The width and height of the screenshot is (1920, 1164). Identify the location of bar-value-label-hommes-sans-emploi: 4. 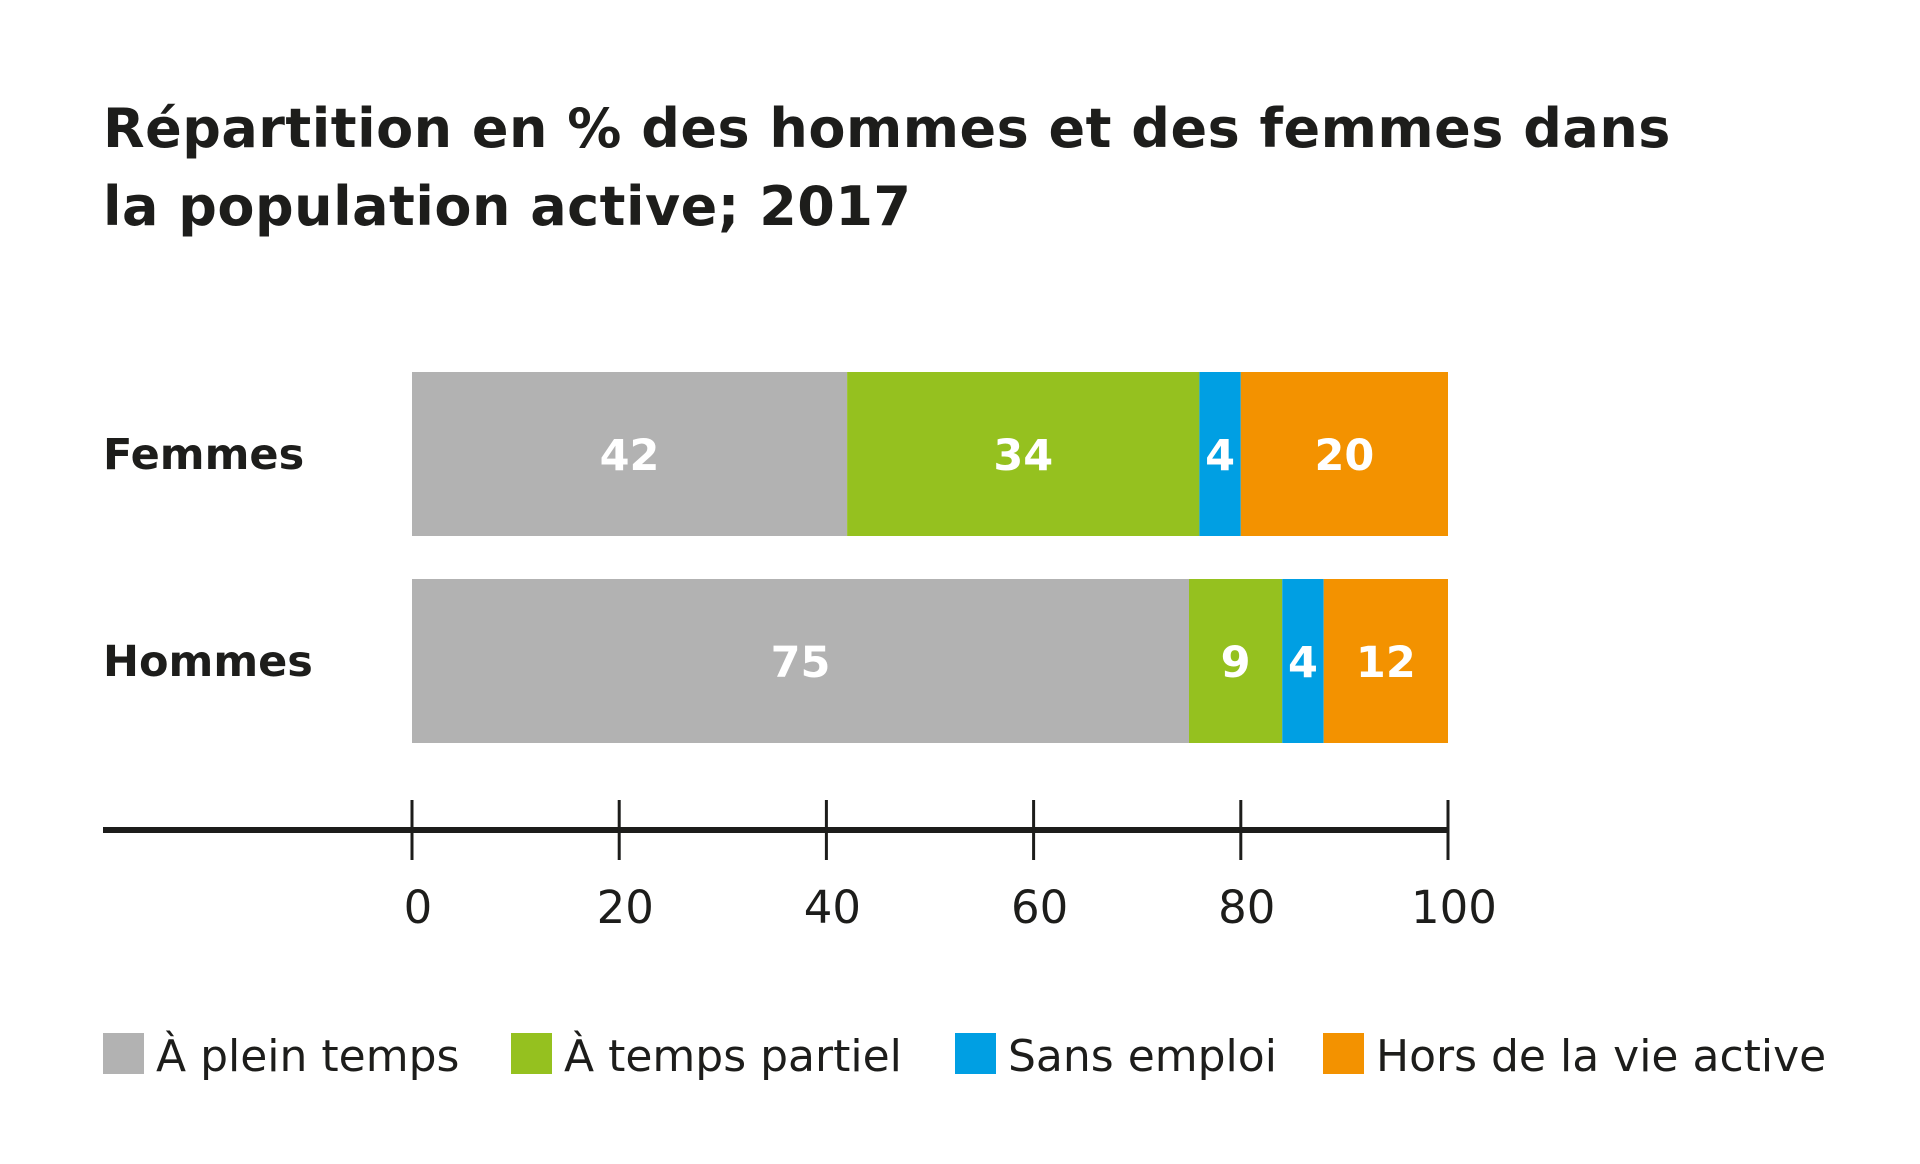
(1303, 663).